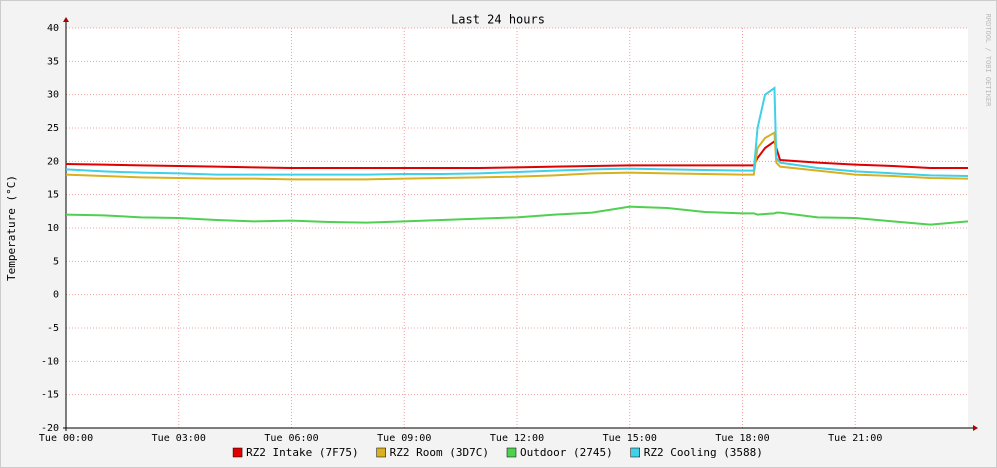 This screenshot has width=997, height=468. I want to click on legend-label: RZ2 Intake (7F75), so click(302, 452).